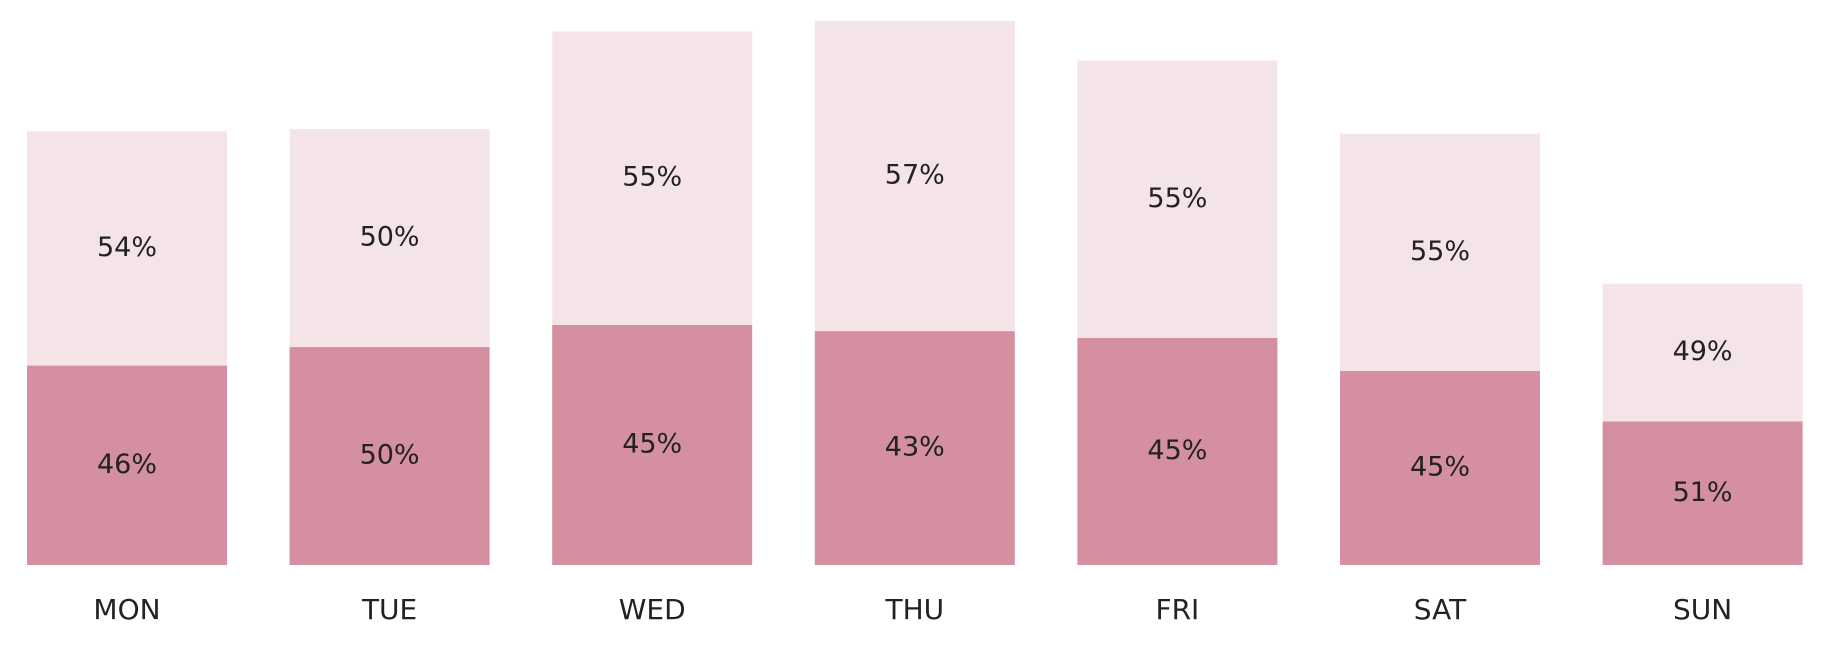  I want to click on x-tick-label: MON, so click(126, 609).